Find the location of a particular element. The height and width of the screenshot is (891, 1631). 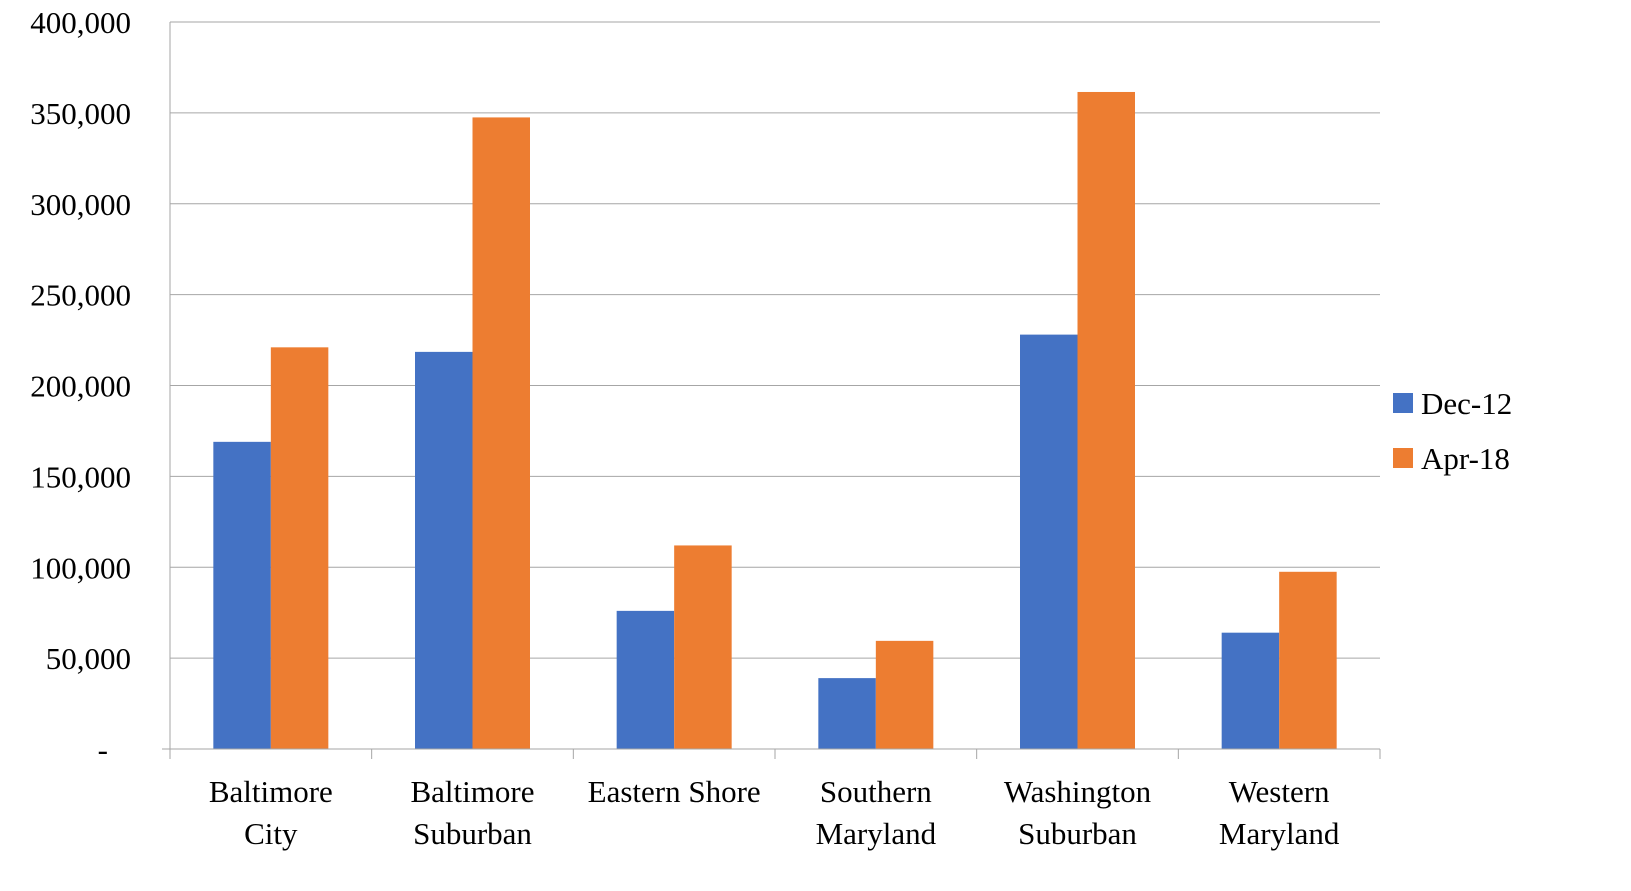

y-tick-label: 250,000 is located at coordinates (80, 295).